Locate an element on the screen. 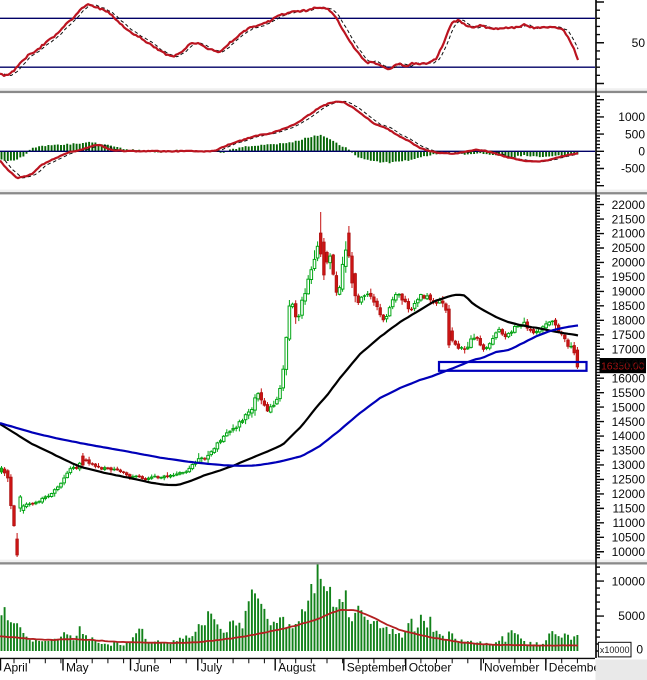 The height and width of the screenshot is (680, 647). svg-text: 16350.00 is located at coordinates (623, 366).